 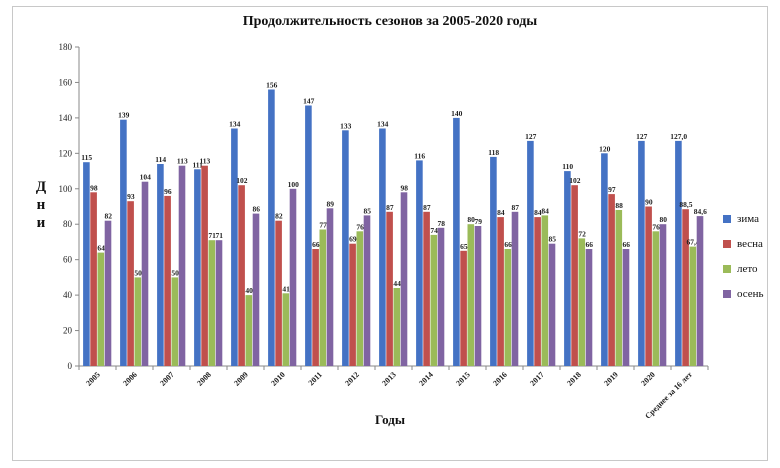 I want to click on bar-лето-2017, so click(x=545, y=290).